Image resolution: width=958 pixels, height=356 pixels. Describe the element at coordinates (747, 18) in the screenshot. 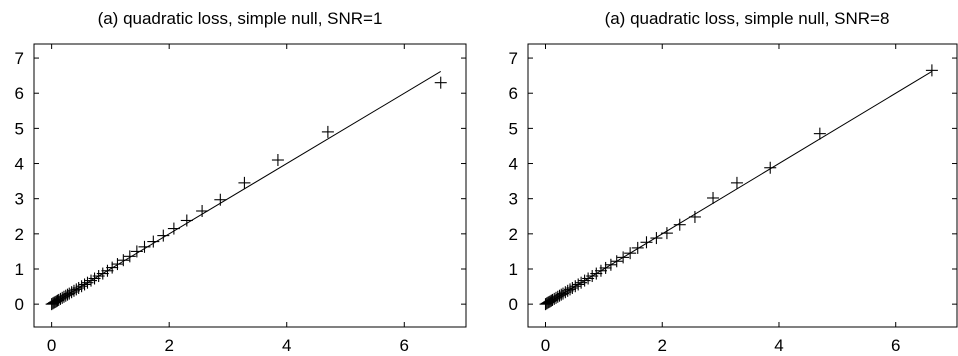

I see `panel-title: (a) quadratic loss, simple null, SNR=8` at that location.